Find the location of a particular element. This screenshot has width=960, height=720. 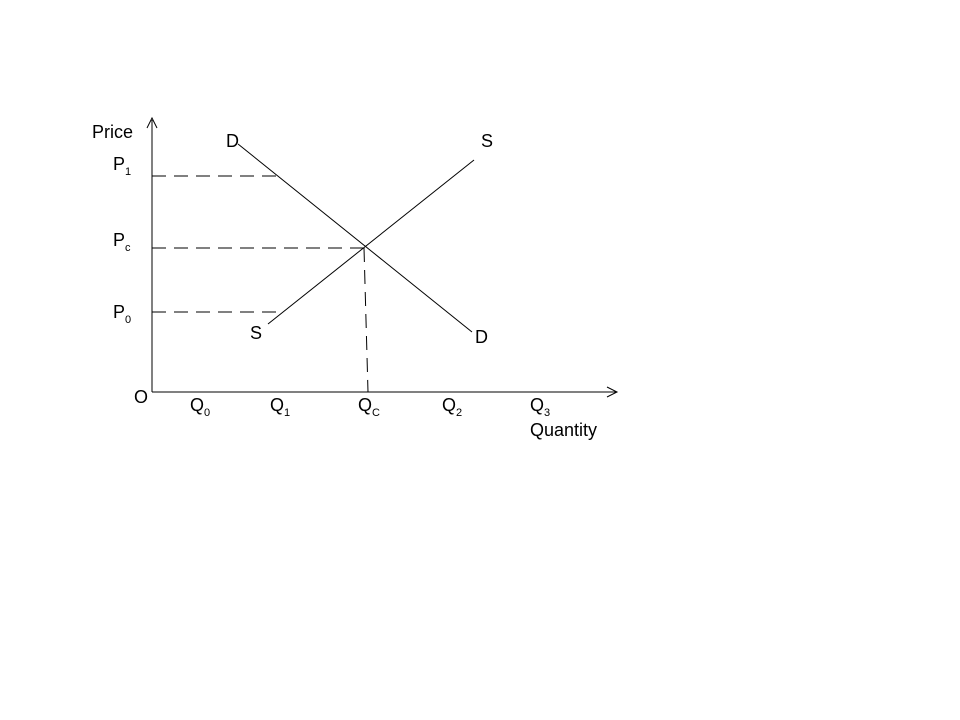

demand-label-bottom: D is located at coordinates (481, 337).